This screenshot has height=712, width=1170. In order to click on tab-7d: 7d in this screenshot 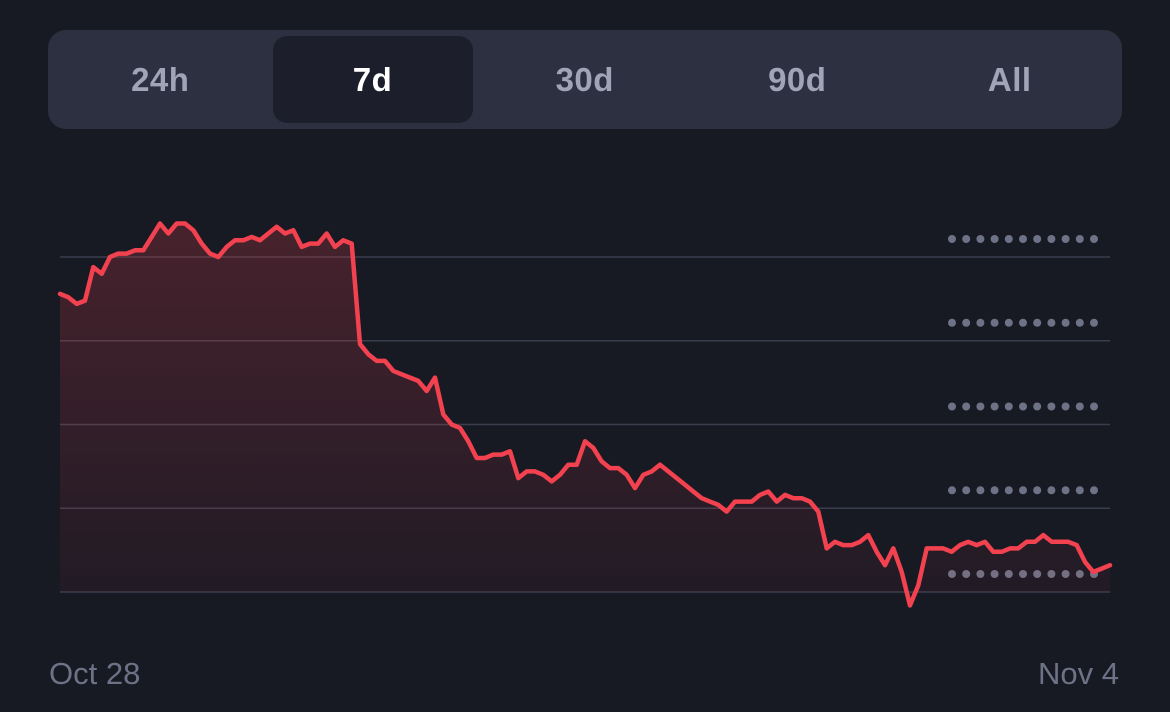, I will do `click(372, 79)`.